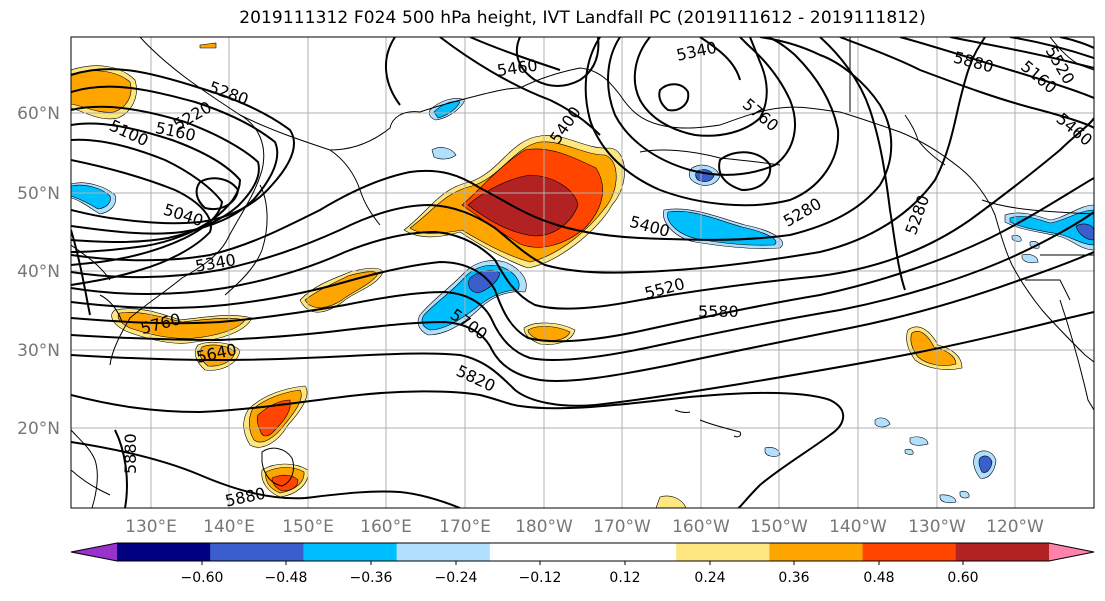  Describe the element at coordinates (151, 527) in the screenshot. I see `lon-label: 130°E` at that location.